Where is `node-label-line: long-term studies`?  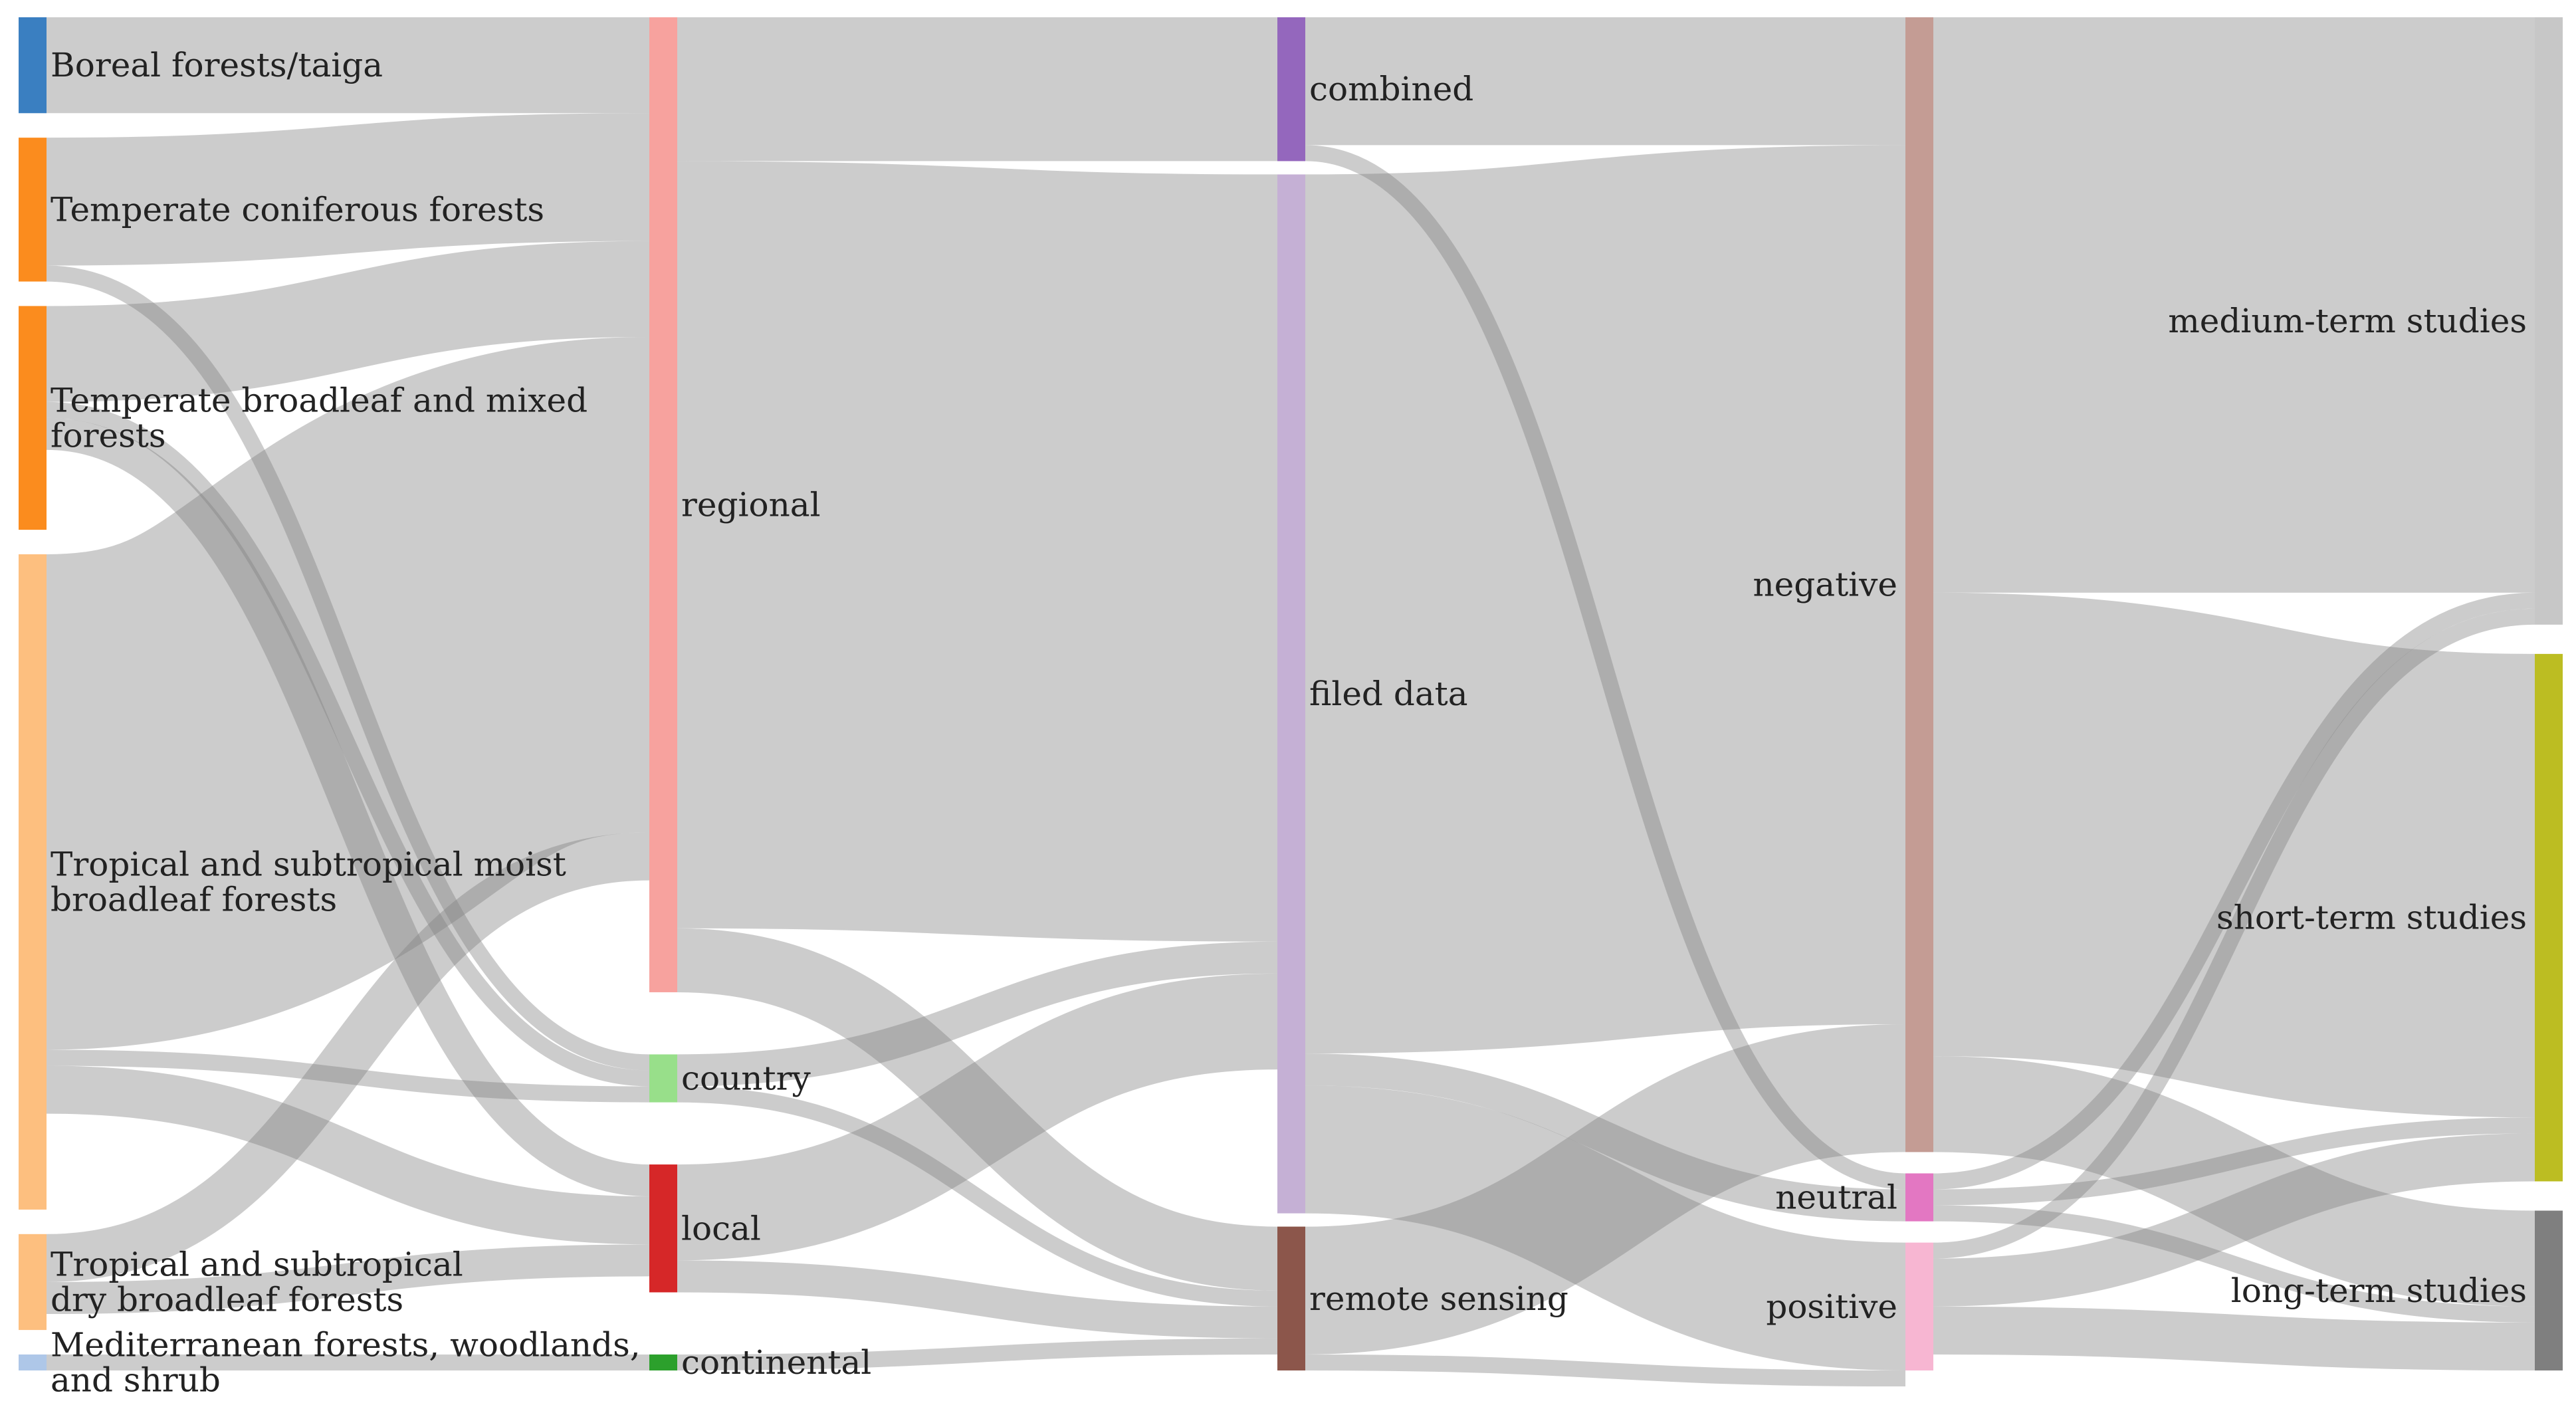
node-label-line: long-term studies is located at coordinates (2379, 1290).